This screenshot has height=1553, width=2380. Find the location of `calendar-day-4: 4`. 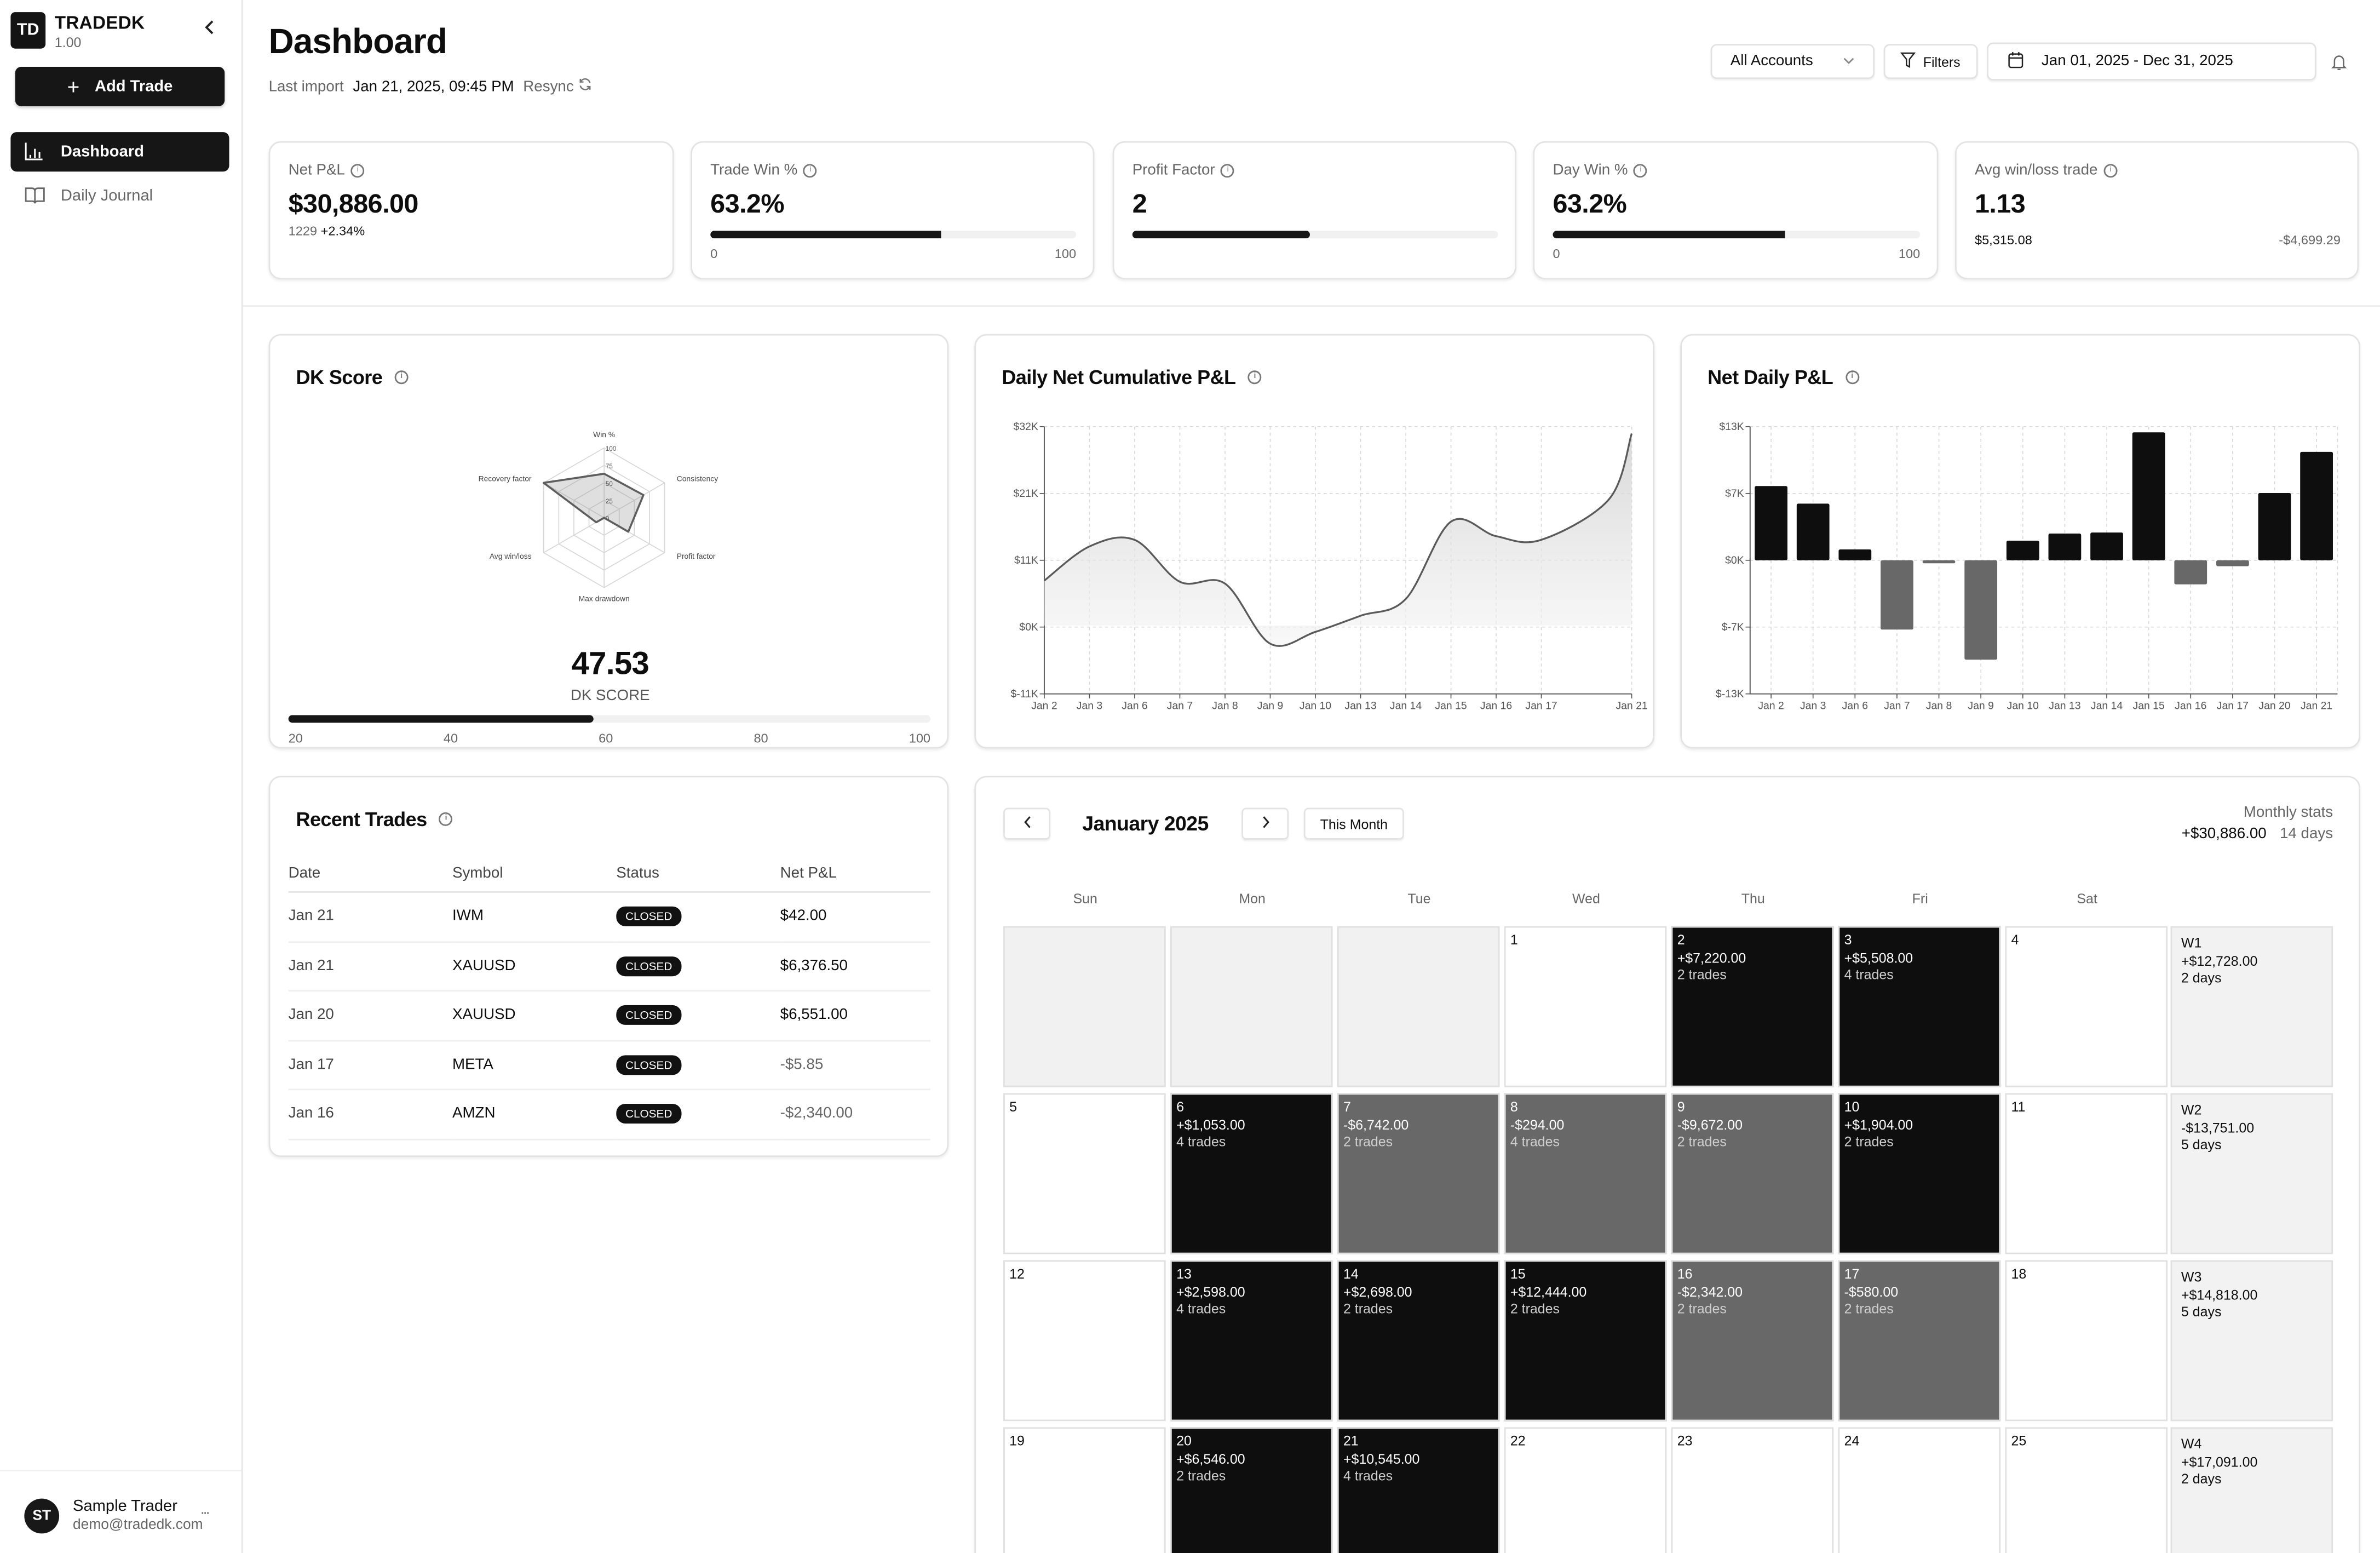

calendar-day-4: 4 is located at coordinates (2086, 1006).